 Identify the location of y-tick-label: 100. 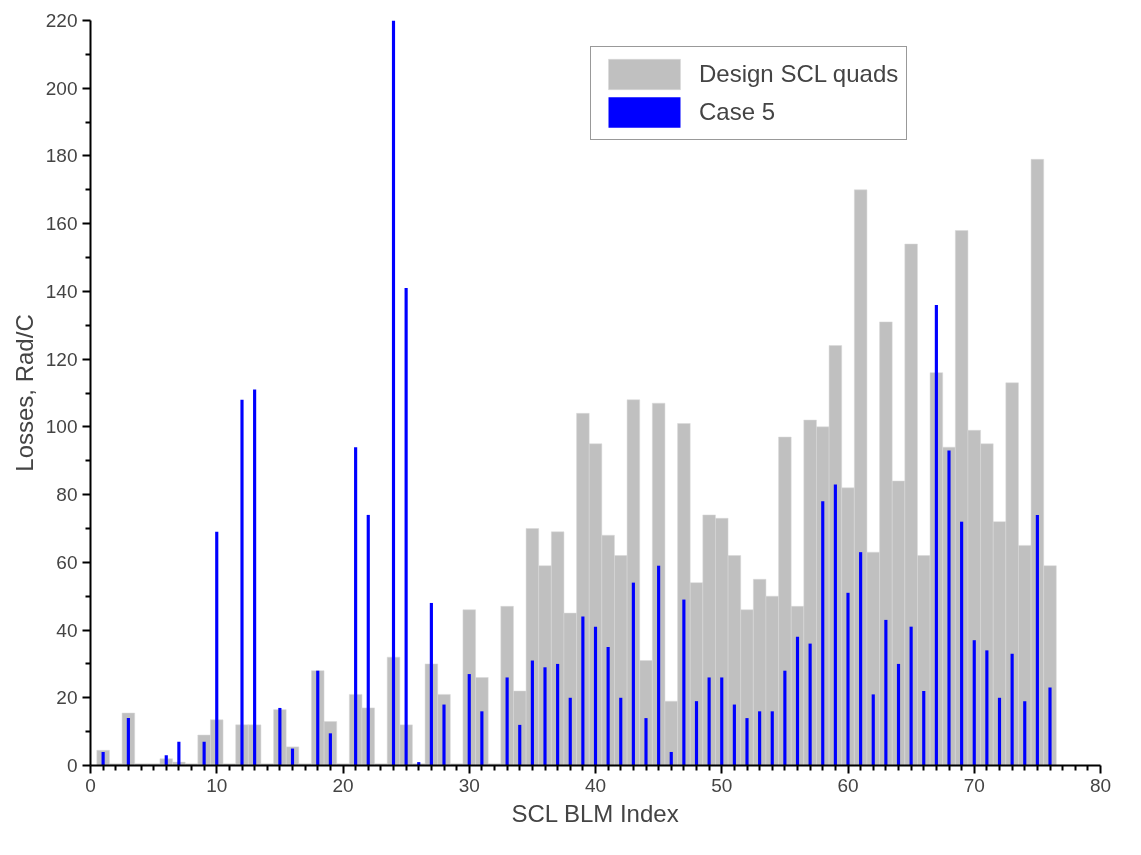
(61, 427).